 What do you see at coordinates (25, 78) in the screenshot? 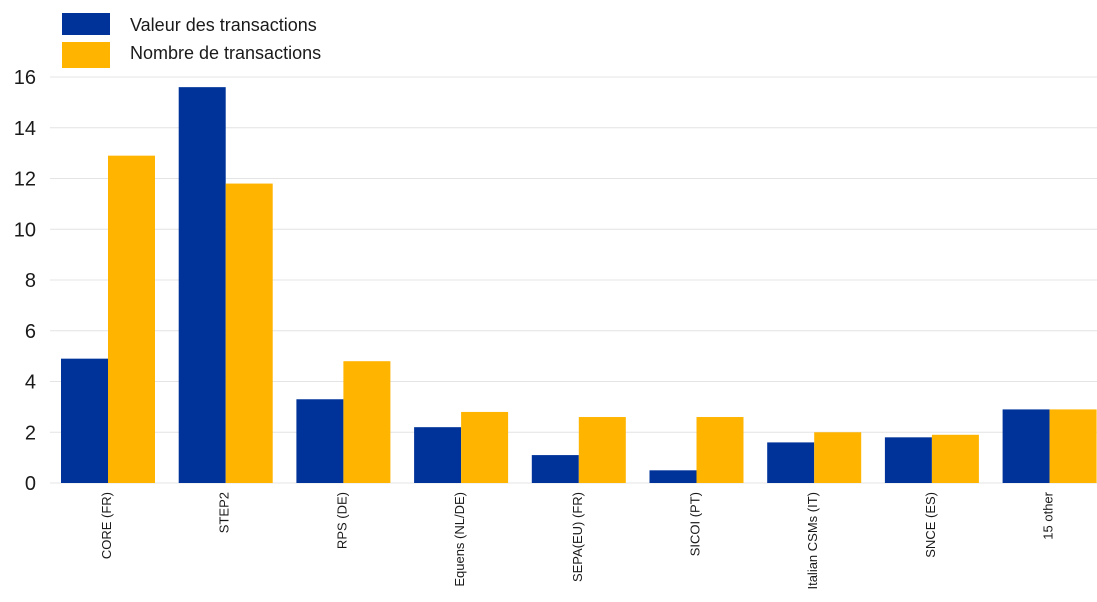
I see `y-tick-label: 16` at bounding box center [25, 78].